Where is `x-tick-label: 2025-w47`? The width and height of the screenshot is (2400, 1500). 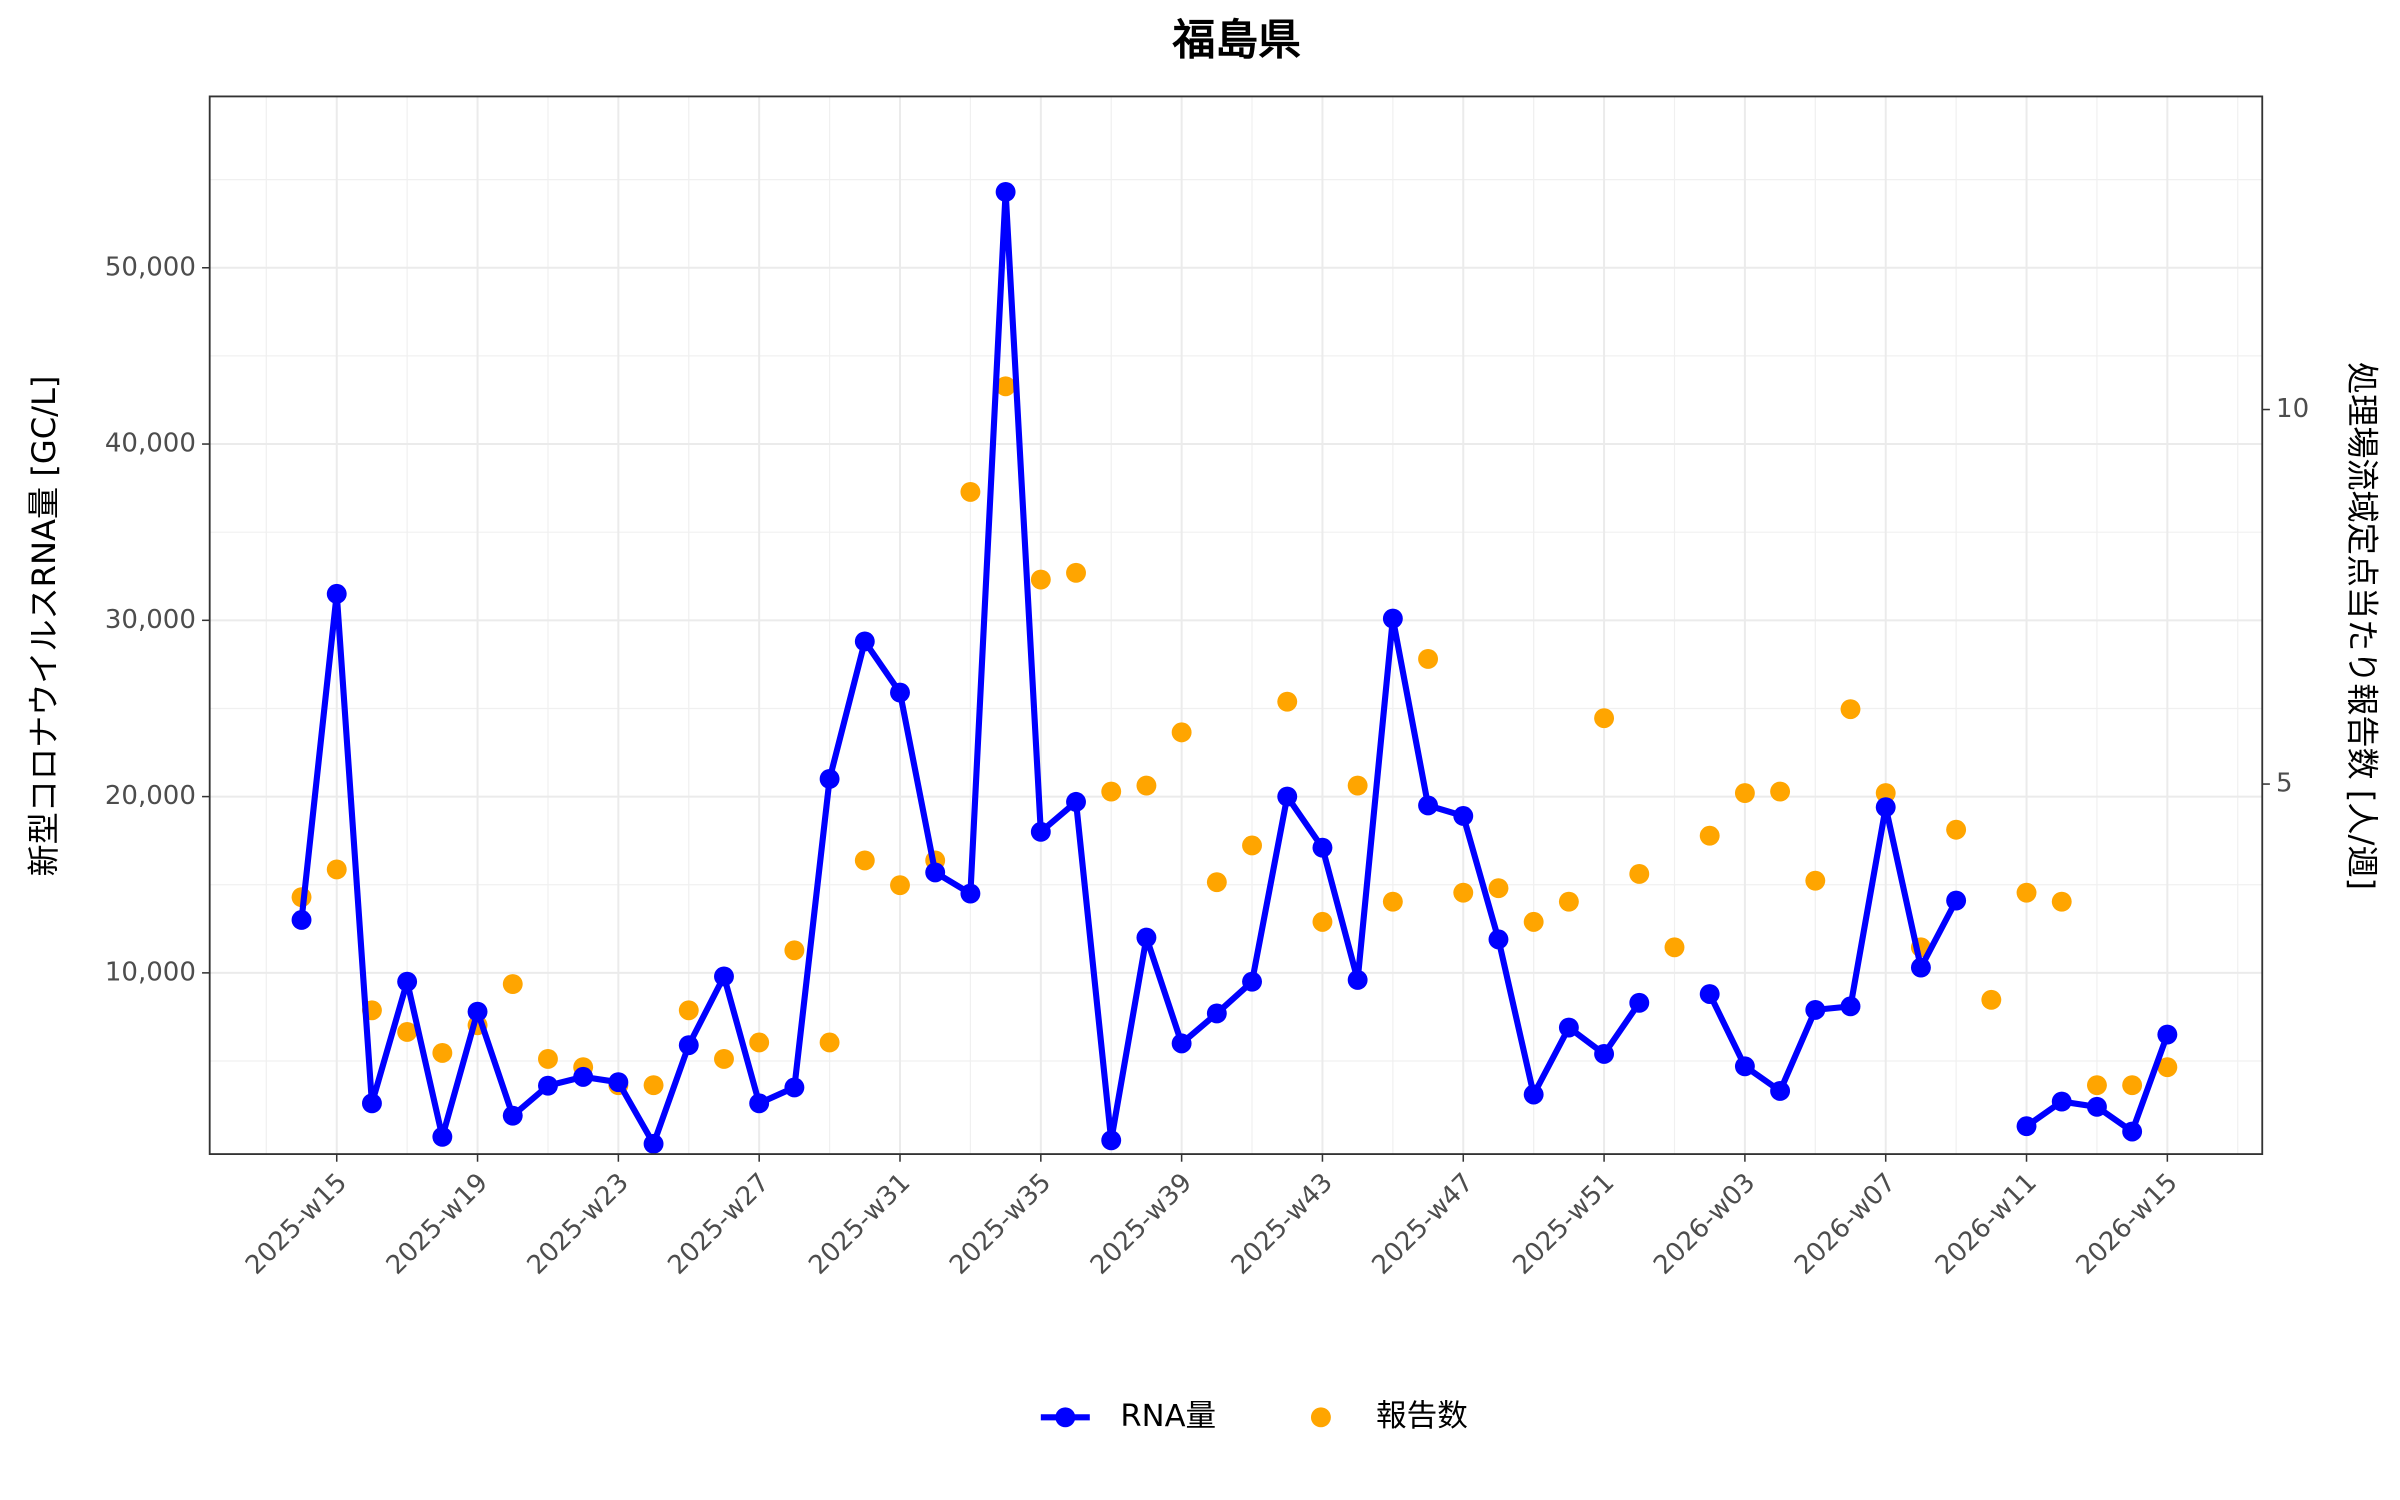
x-tick-label: 2025-w47 is located at coordinates (1423, 1224).